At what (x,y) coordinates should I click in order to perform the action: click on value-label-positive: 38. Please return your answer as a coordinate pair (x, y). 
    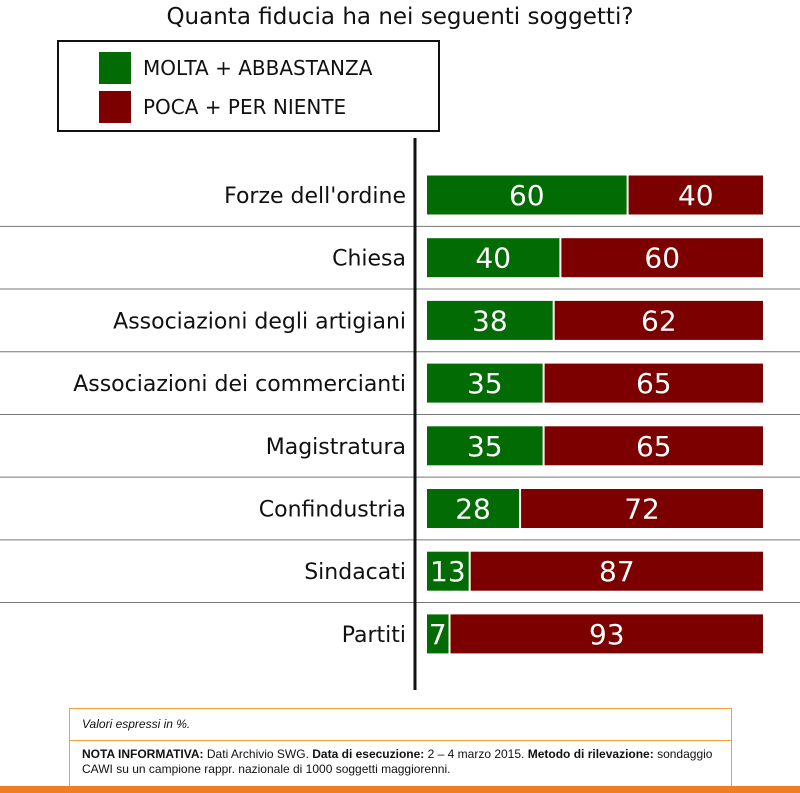
    Looking at the image, I should click on (490, 320).